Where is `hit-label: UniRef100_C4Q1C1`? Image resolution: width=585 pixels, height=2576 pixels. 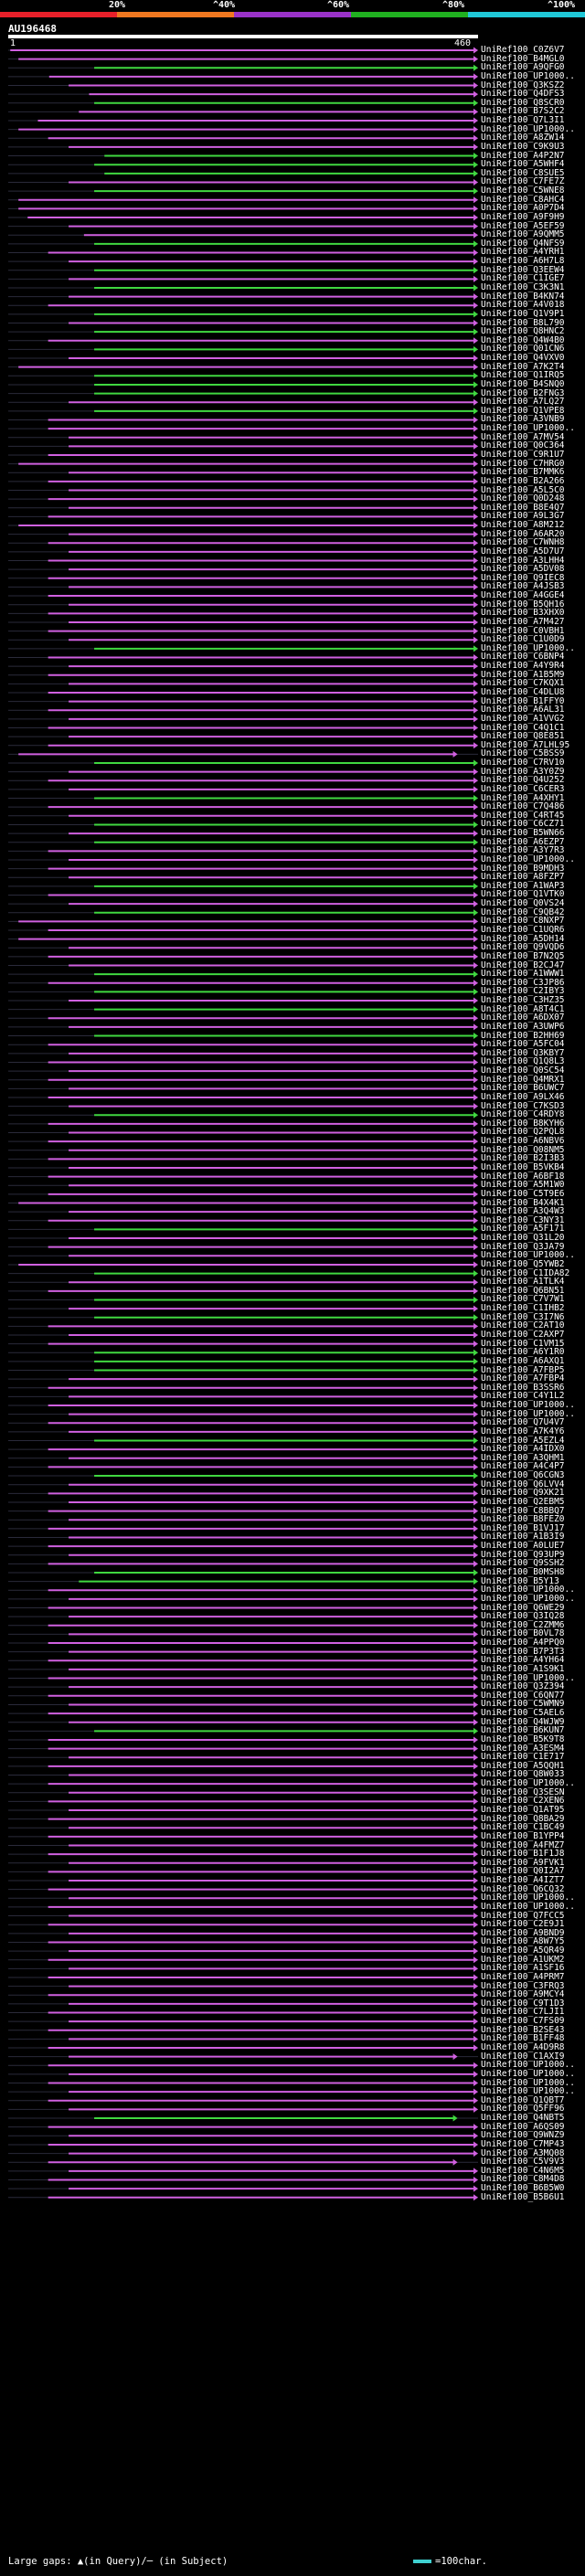 hit-label: UniRef100_C4Q1C1 is located at coordinates (523, 727).